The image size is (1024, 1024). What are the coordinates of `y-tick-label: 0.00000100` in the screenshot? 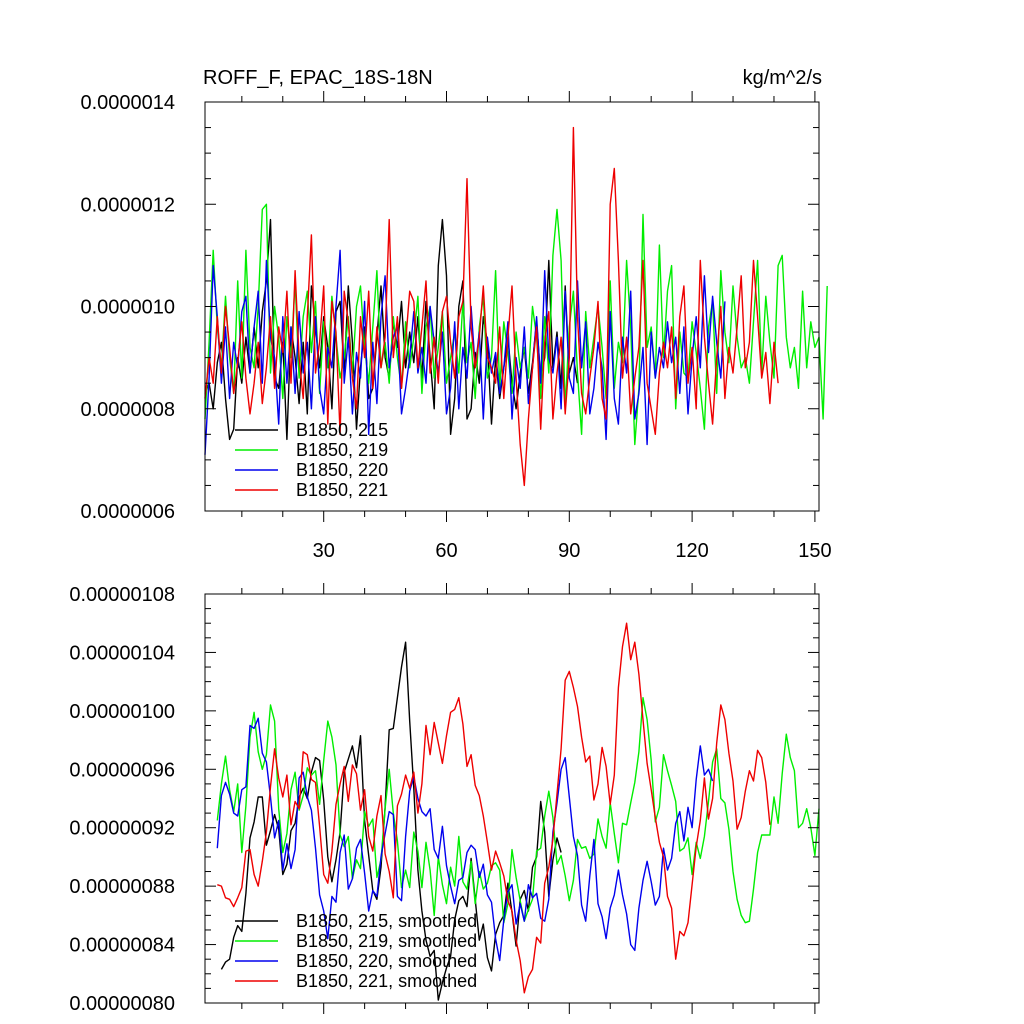 It's located at (122, 712).